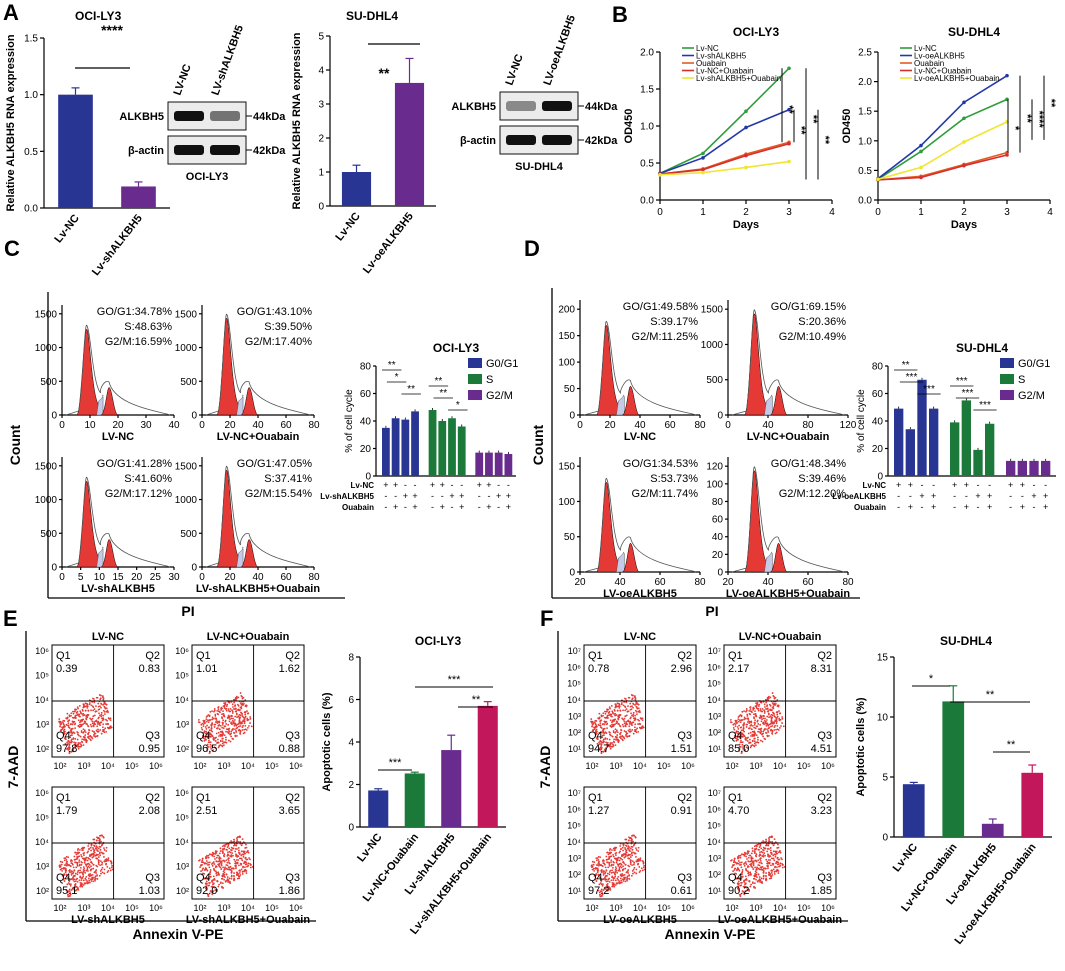  What do you see at coordinates (438, 641) in the screenshot?
I see `chart-title: OCI-LY3` at bounding box center [438, 641].